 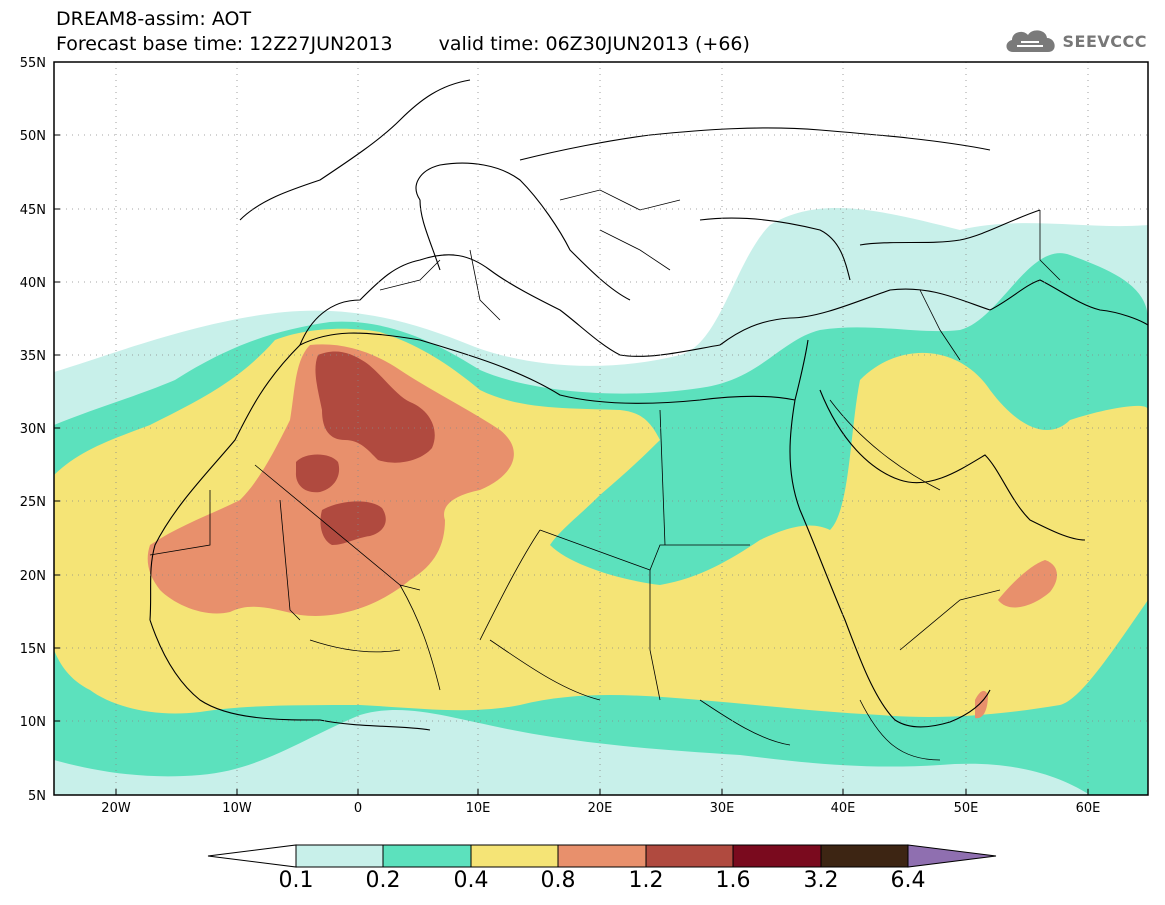 What do you see at coordinates (358, 808) in the screenshot?
I see `lon-tick-label: 0` at bounding box center [358, 808].